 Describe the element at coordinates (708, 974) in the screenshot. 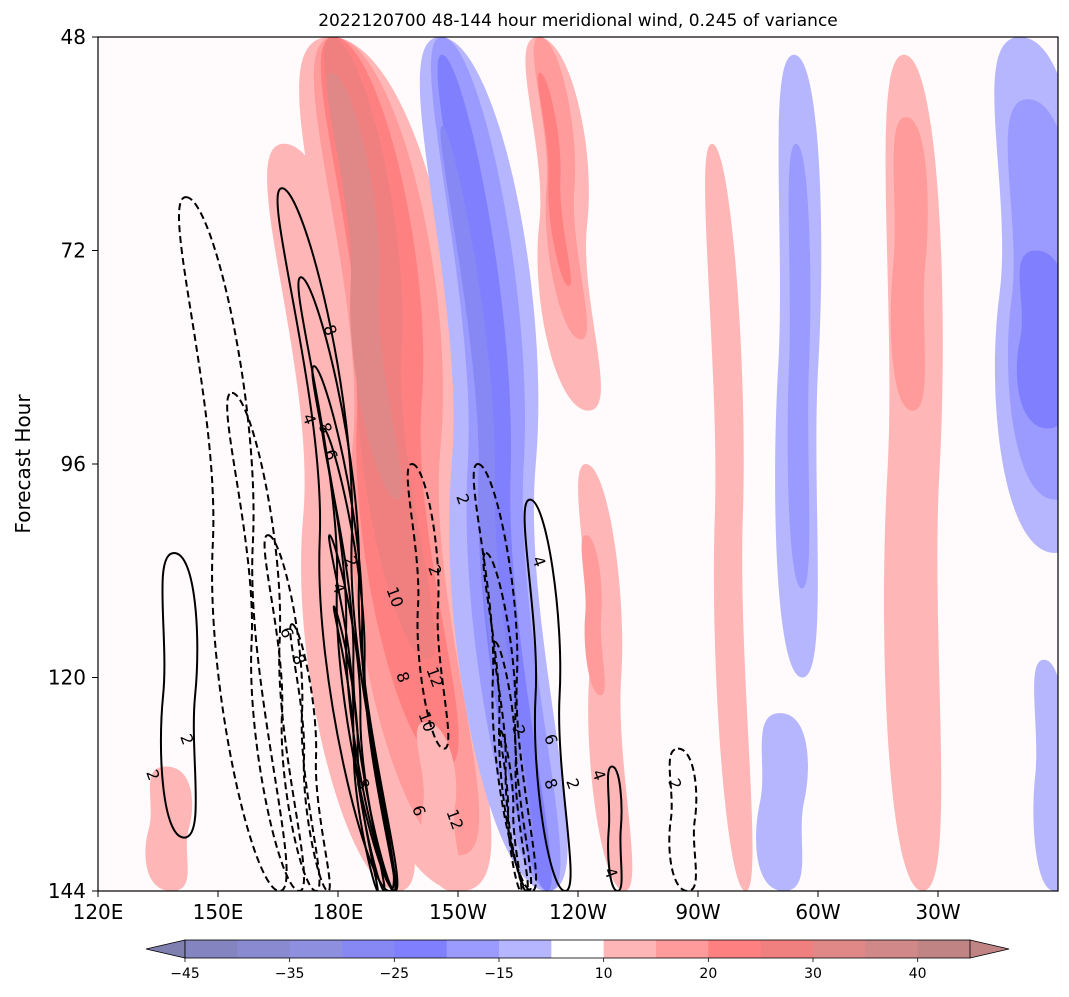

I see `colorbar-tick-label-5: 20` at that location.